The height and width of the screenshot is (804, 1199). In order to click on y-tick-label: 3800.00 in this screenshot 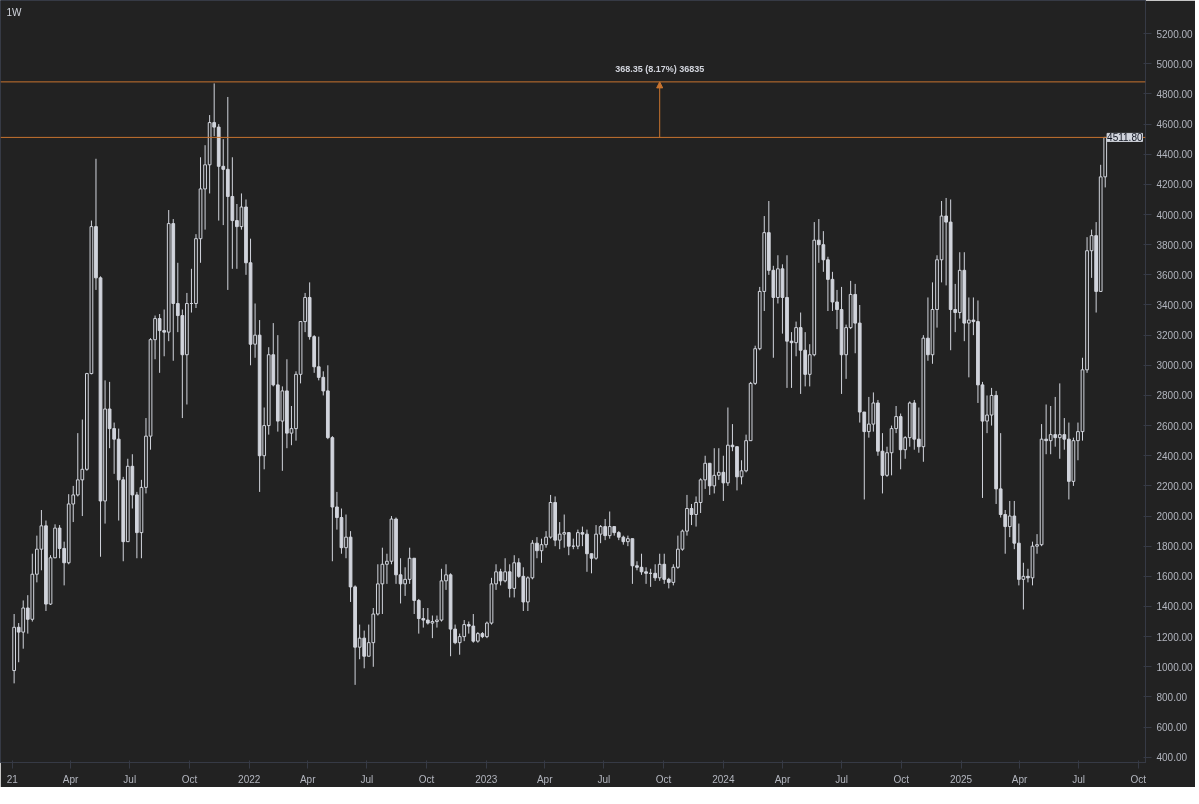, I will do `click(1175, 245)`.